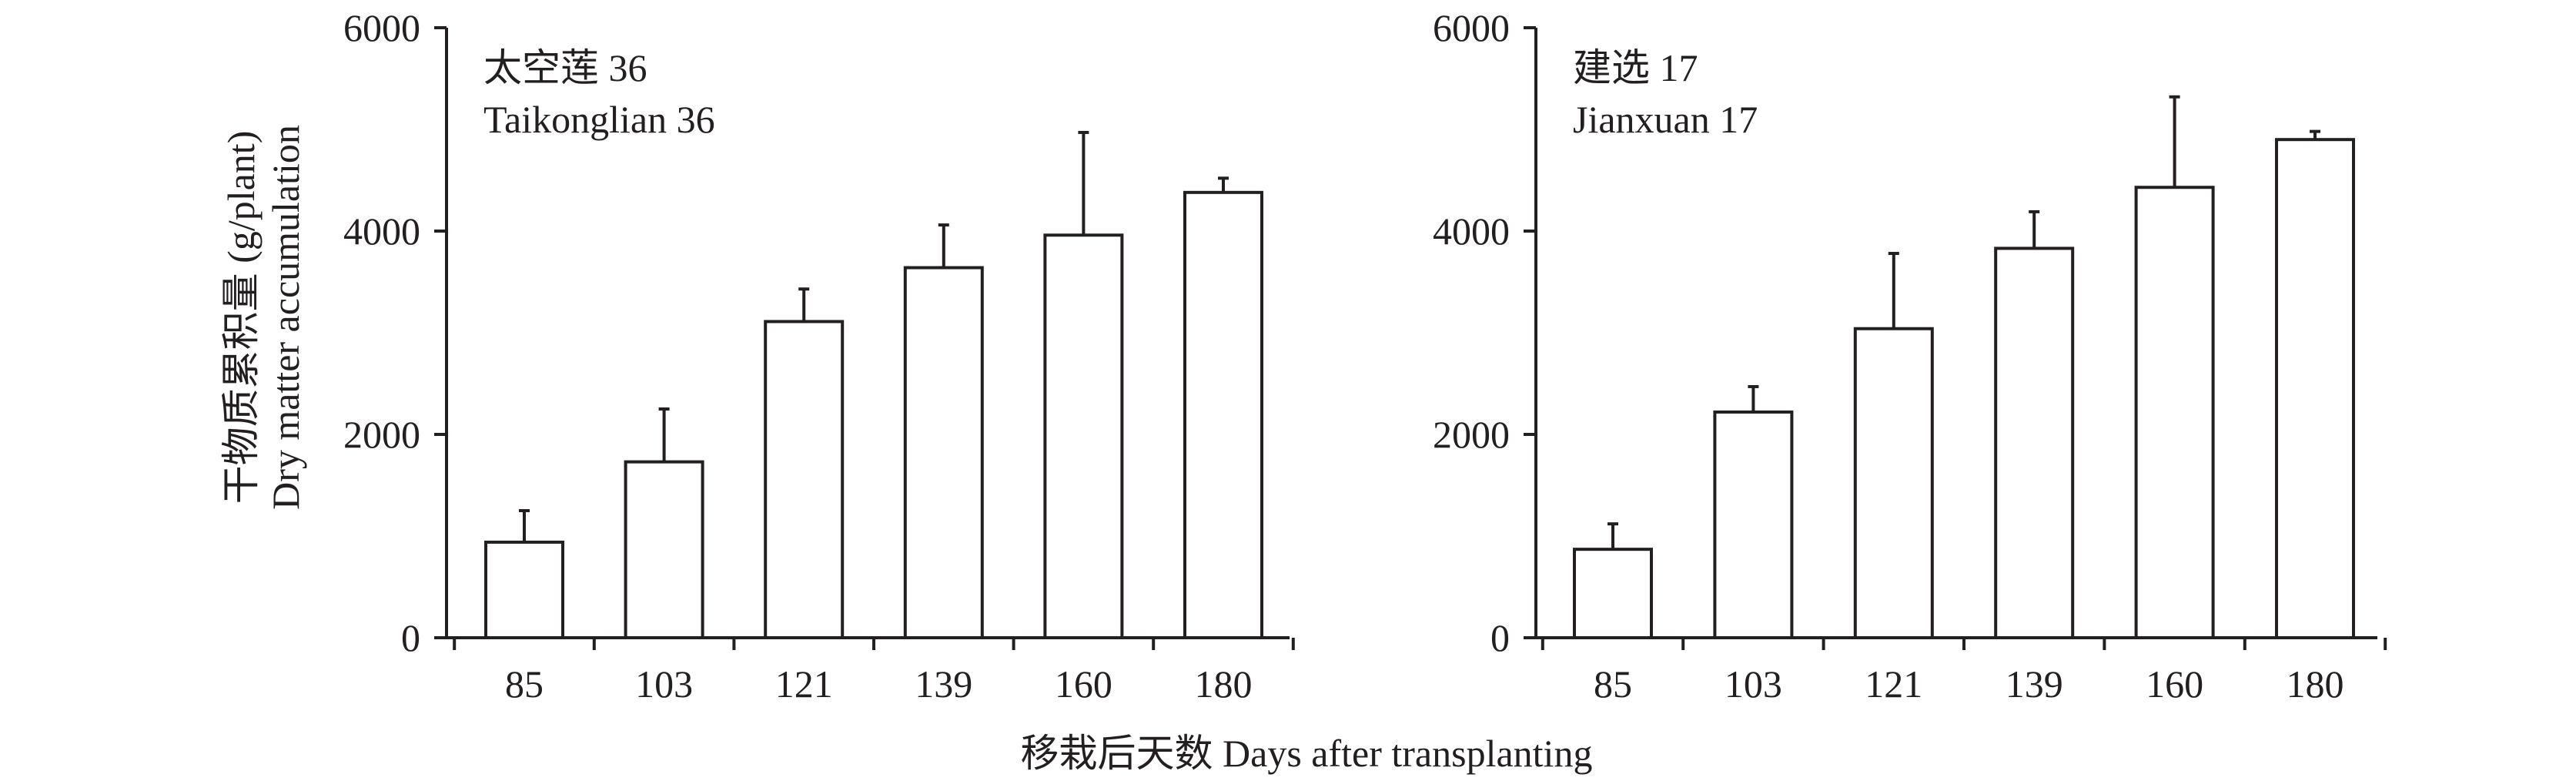 Image resolution: width=2576 pixels, height=781 pixels. Describe the element at coordinates (1307, 754) in the screenshot. I see `x-axis-title: 移栽后天数 Days after transplanting` at that location.